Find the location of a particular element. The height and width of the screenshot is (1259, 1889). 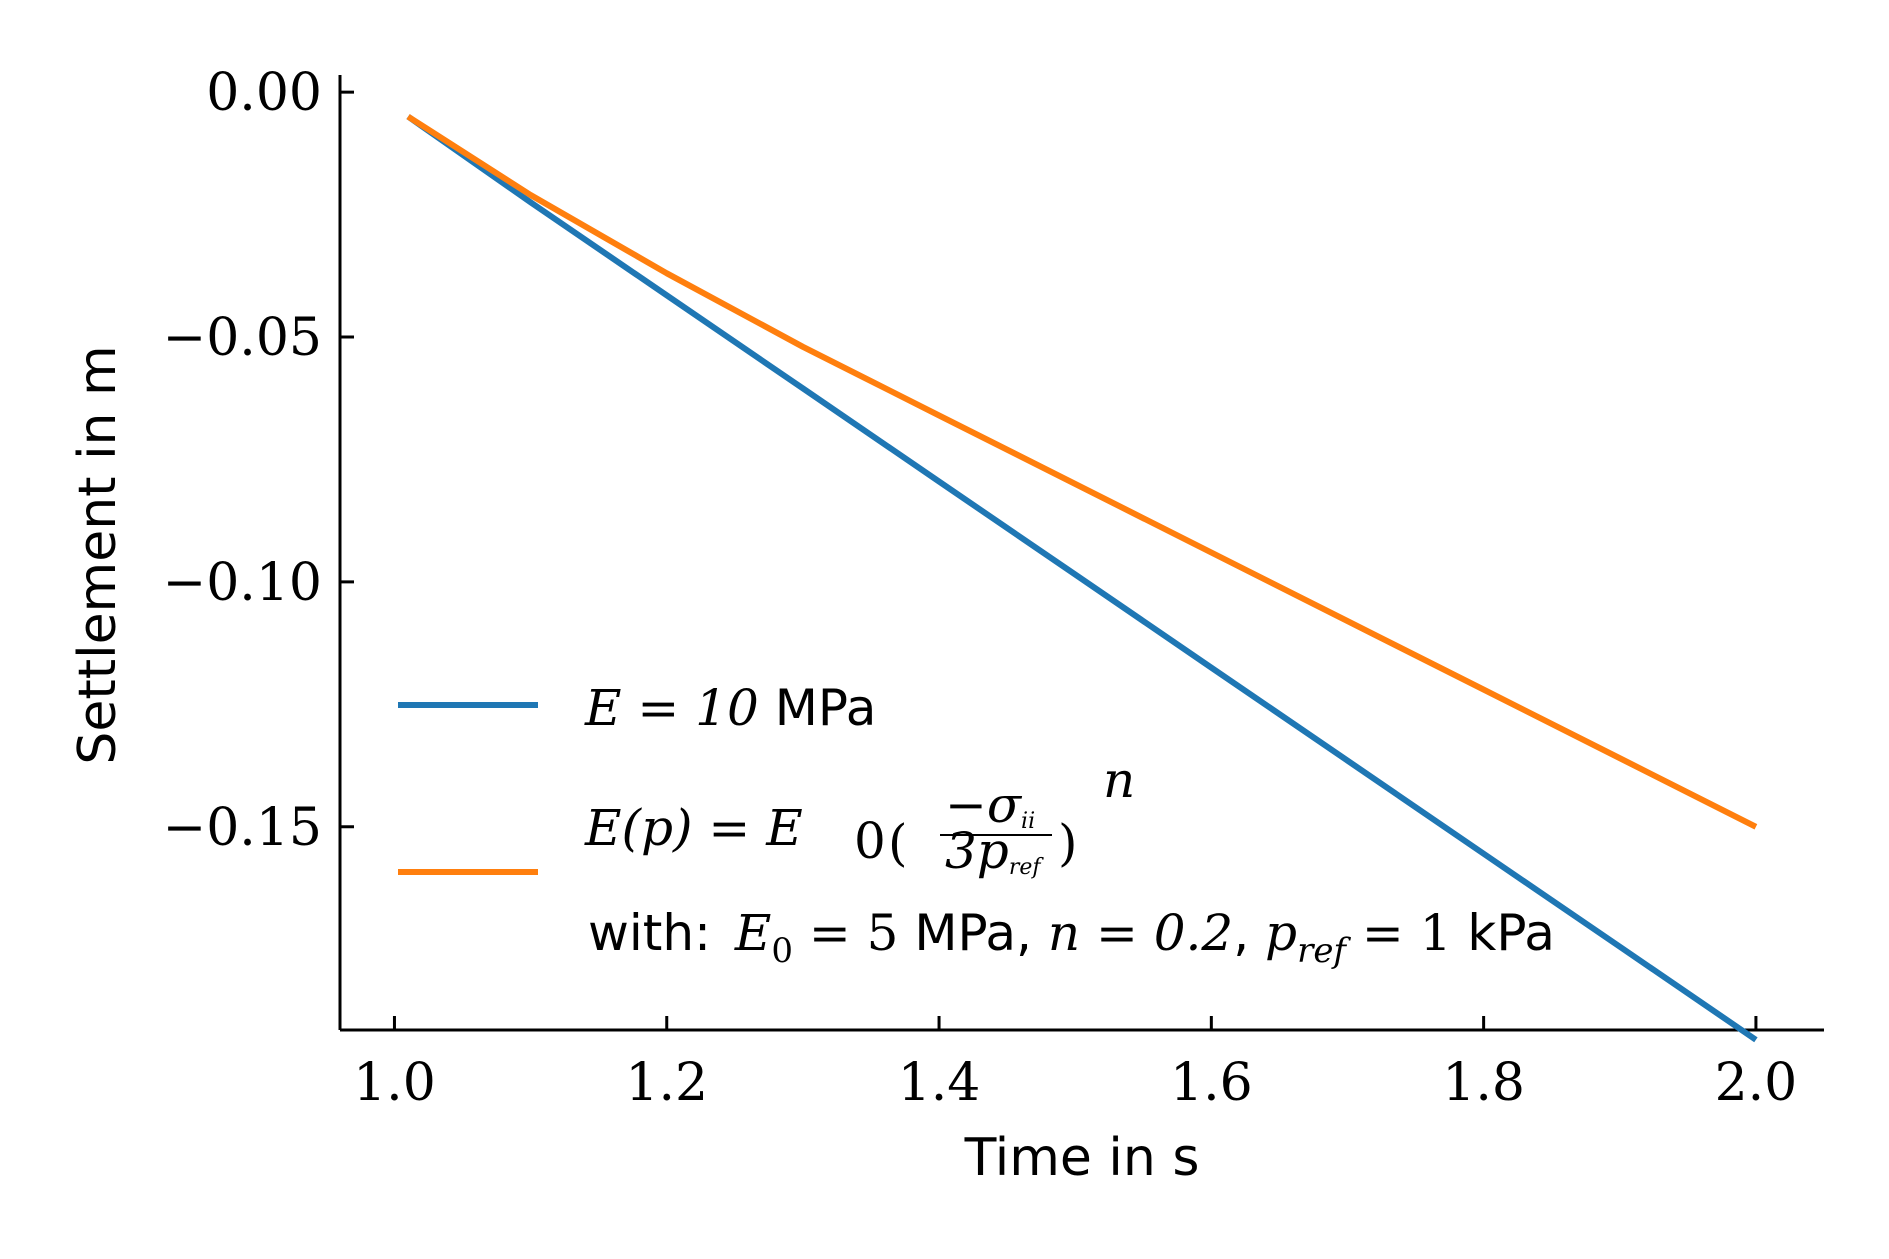

y-axis-ticks: 0.00 −0.05 −0.10 −0.15 is located at coordinates (258, 460).